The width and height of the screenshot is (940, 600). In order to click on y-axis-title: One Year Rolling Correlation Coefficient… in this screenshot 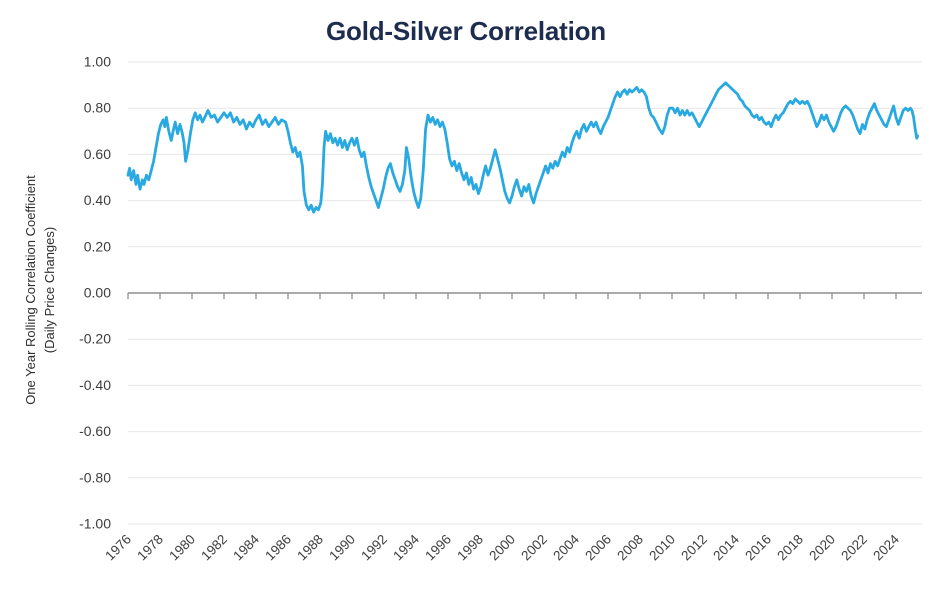, I will do `click(41, 290)`.